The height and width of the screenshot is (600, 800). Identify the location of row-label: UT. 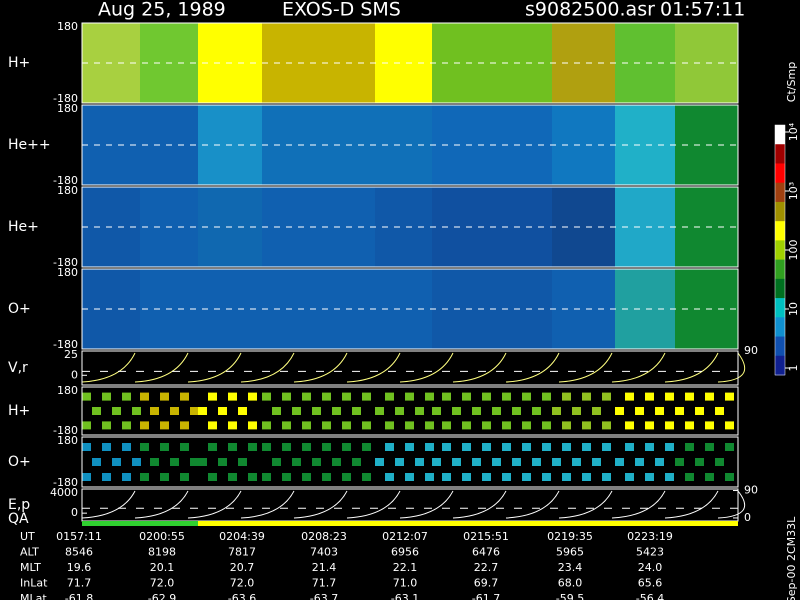
(27, 536).